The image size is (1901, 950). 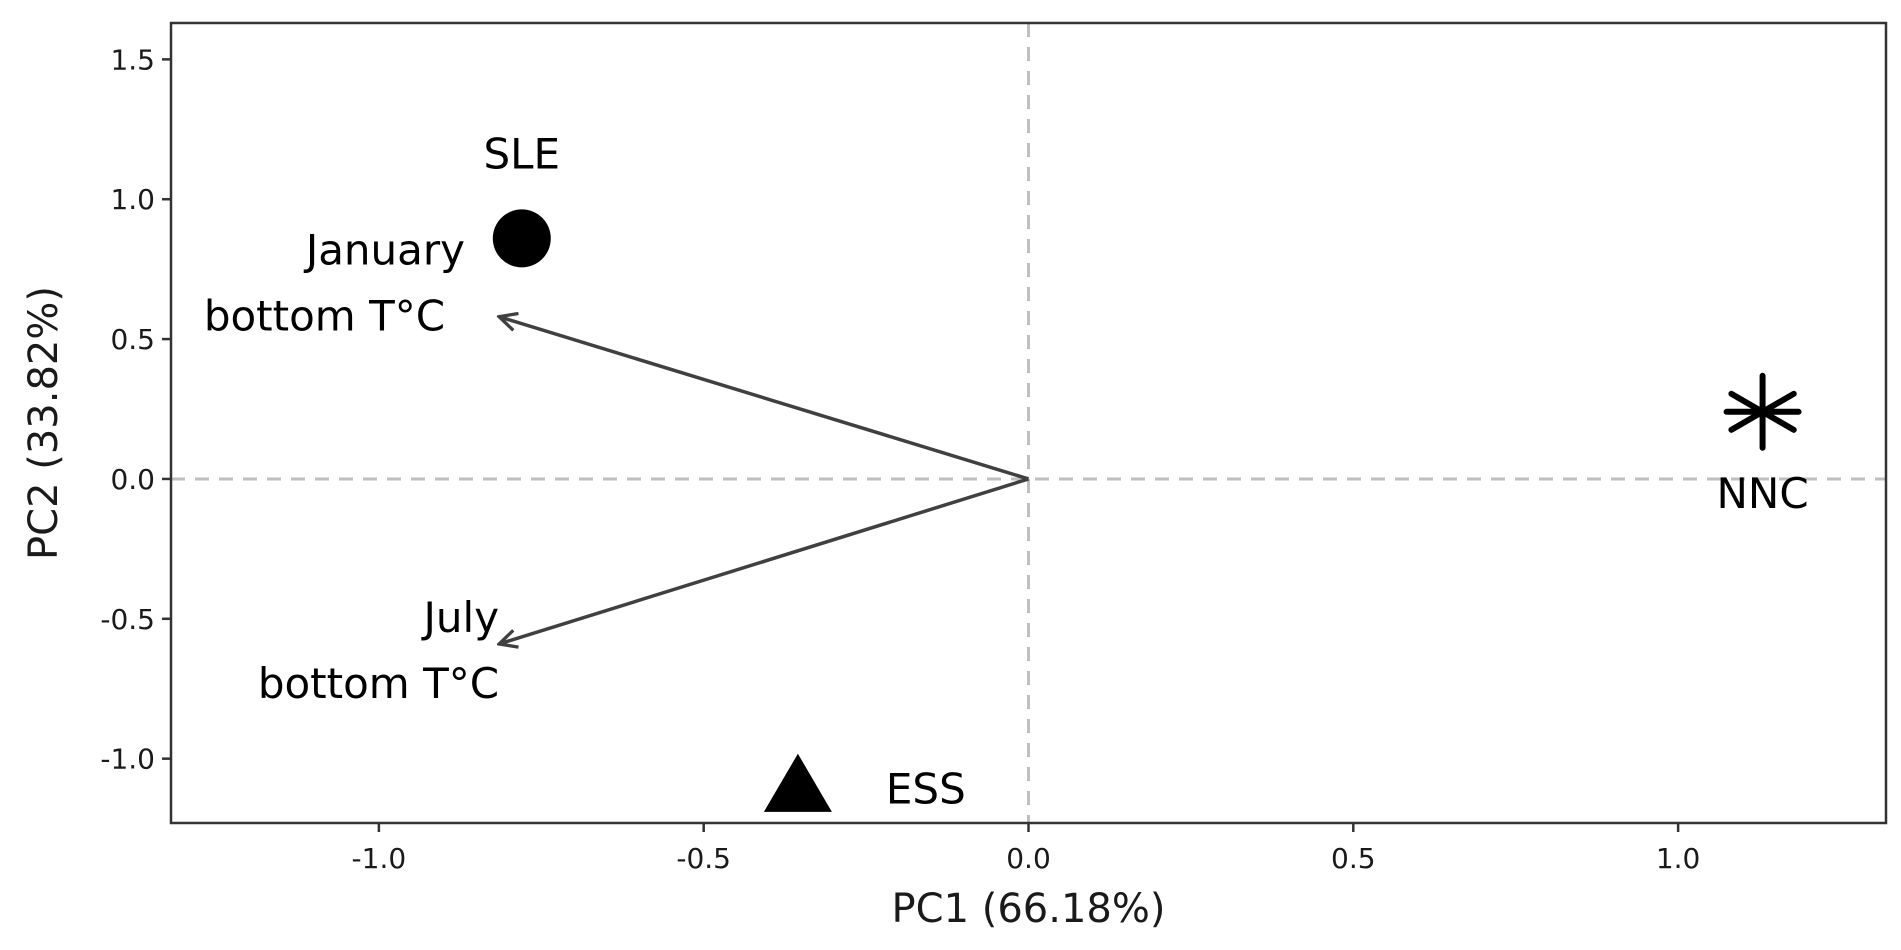 What do you see at coordinates (703, 858) in the screenshot?
I see `x-tick-label: -0.5` at bounding box center [703, 858].